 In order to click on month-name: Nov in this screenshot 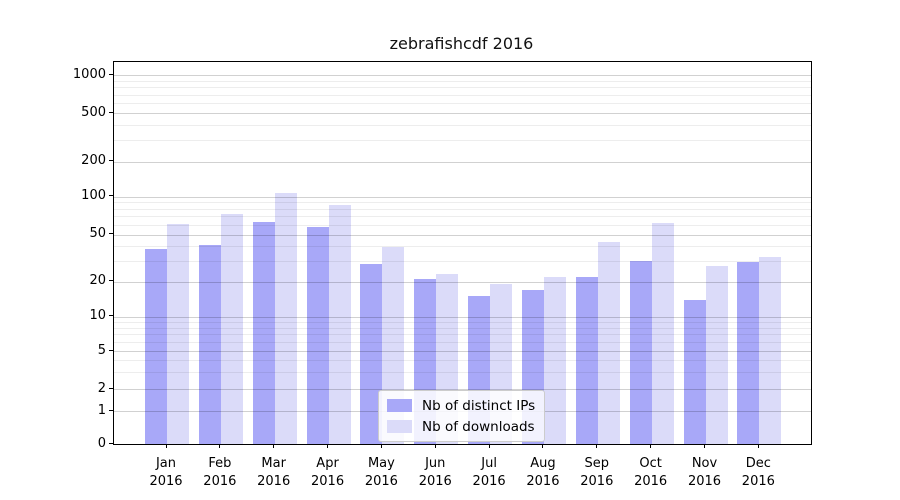, I will do `click(704, 463)`.